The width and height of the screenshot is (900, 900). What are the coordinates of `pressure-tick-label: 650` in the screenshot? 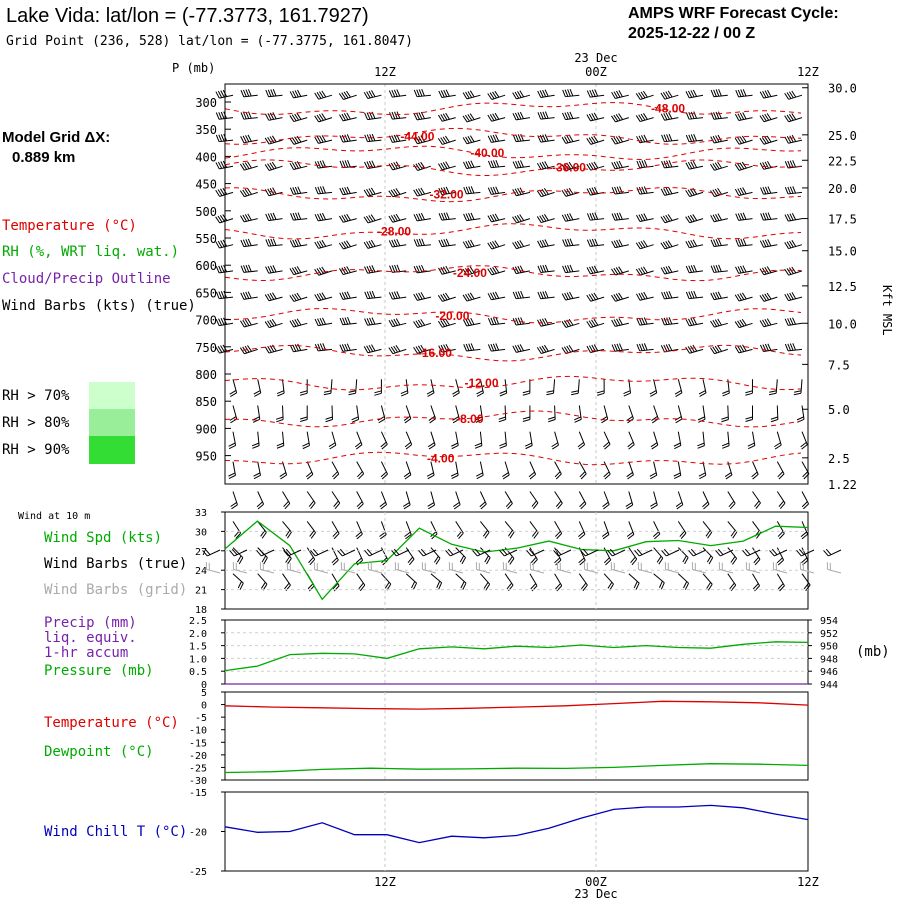 It's located at (206, 293).